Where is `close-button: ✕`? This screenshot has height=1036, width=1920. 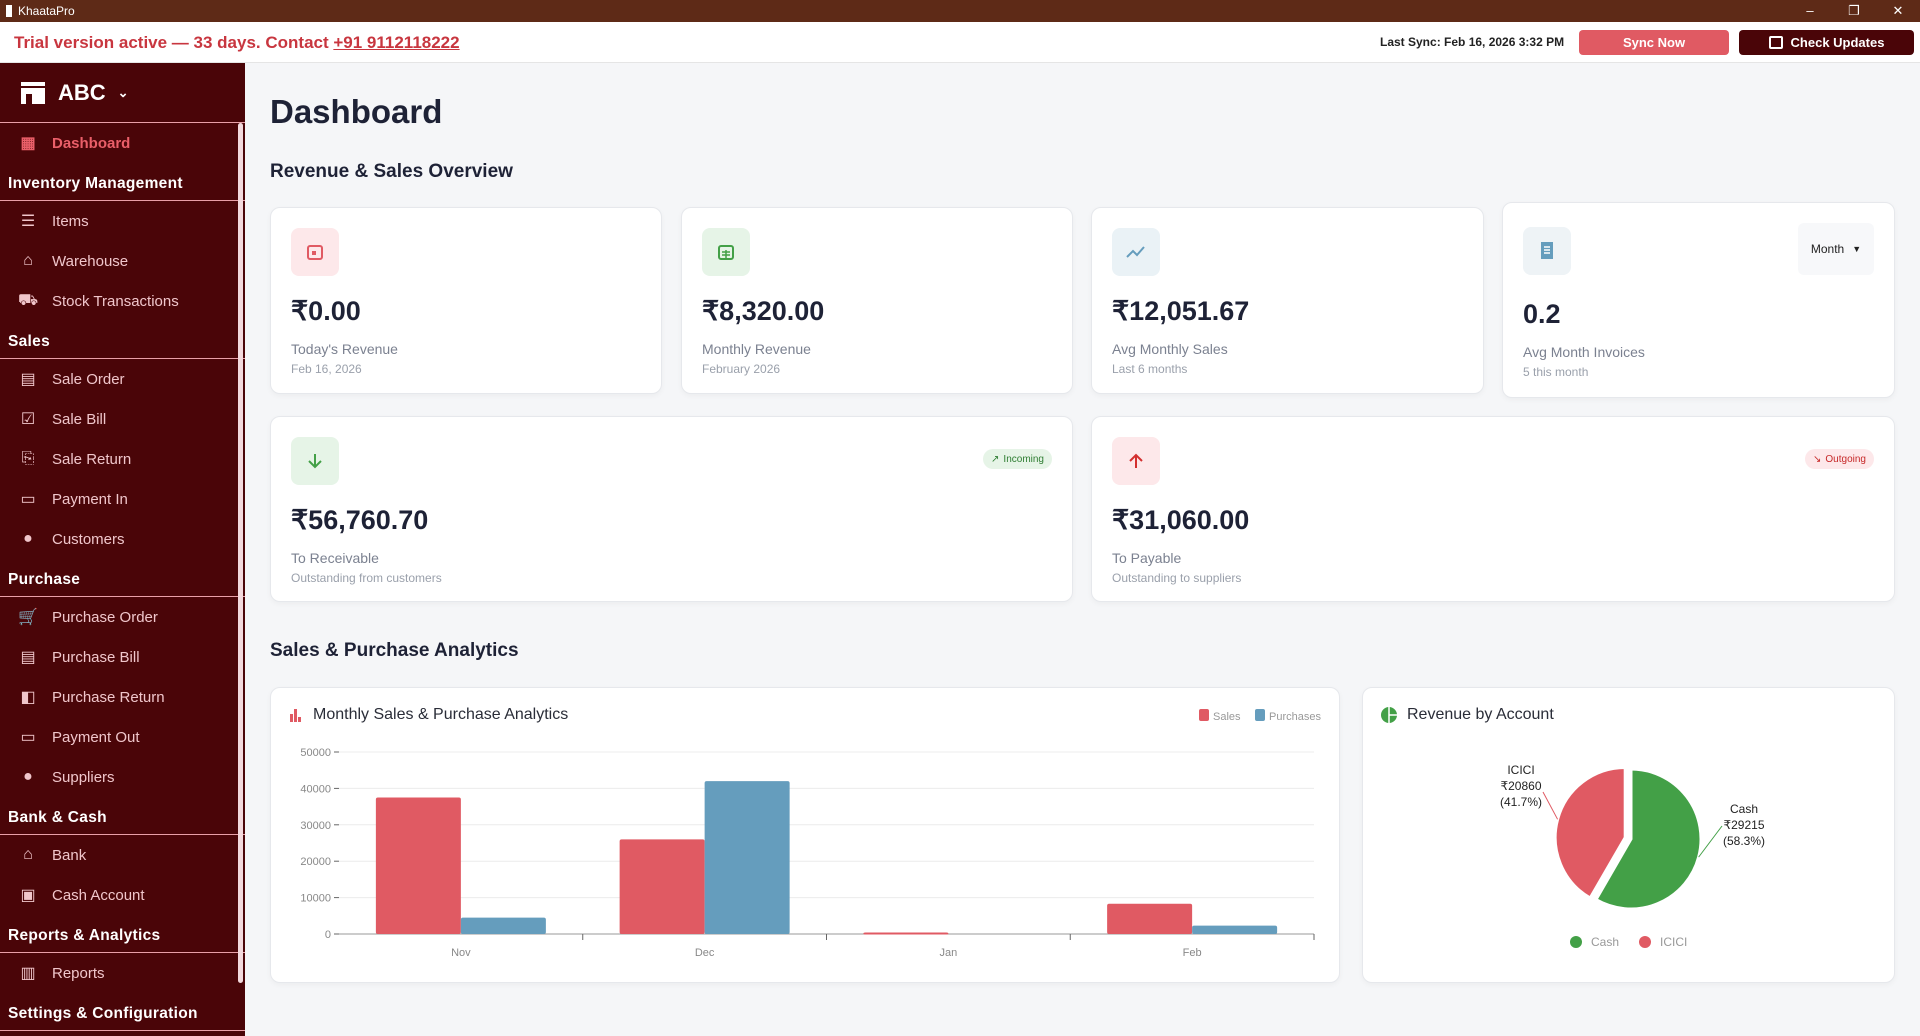 close-button: ✕ is located at coordinates (1898, 10).